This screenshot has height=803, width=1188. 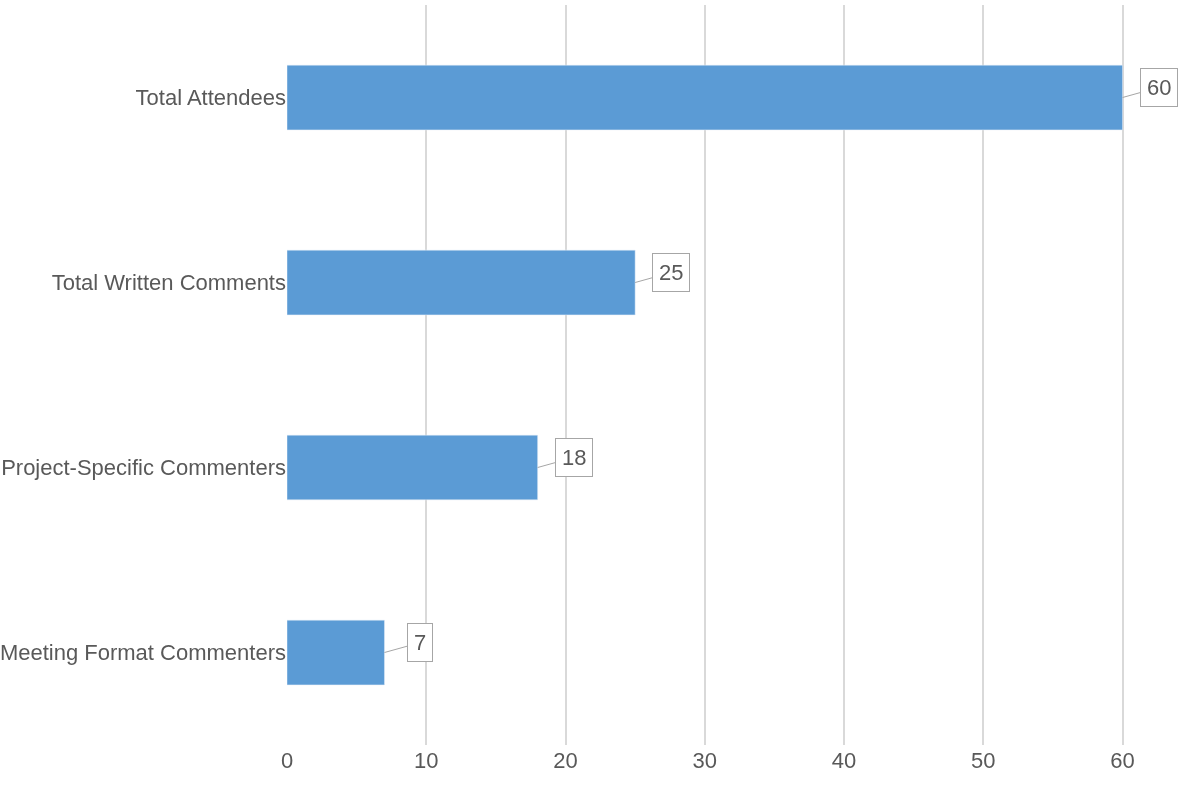 I want to click on x-tick-label: 10, so click(x=426, y=760).